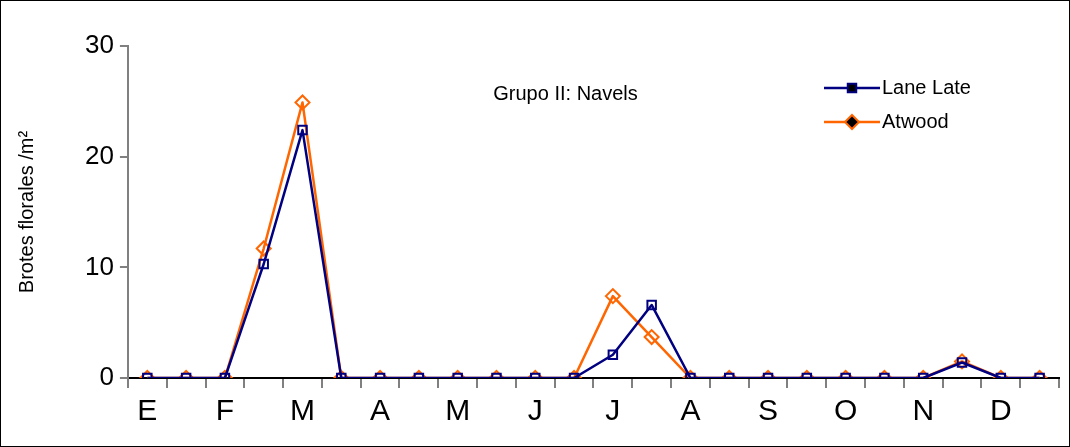 This screenshot has height=447, width=1070. Describe the element at coordinates (923, 410) in the screenshot. I see `x-tick-label: N` at that location.